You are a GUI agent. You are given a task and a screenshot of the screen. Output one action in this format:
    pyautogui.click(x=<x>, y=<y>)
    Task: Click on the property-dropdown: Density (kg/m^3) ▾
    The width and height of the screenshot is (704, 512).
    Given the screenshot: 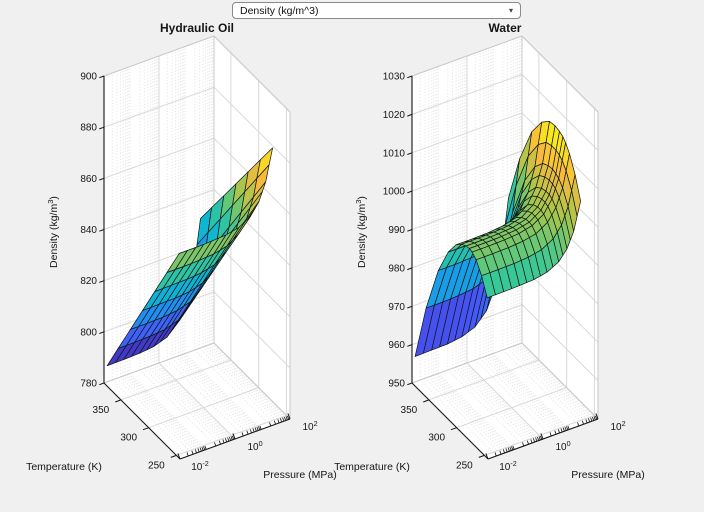 What is the action you would take?
    pyautogui.click(x=376, y=10)
    